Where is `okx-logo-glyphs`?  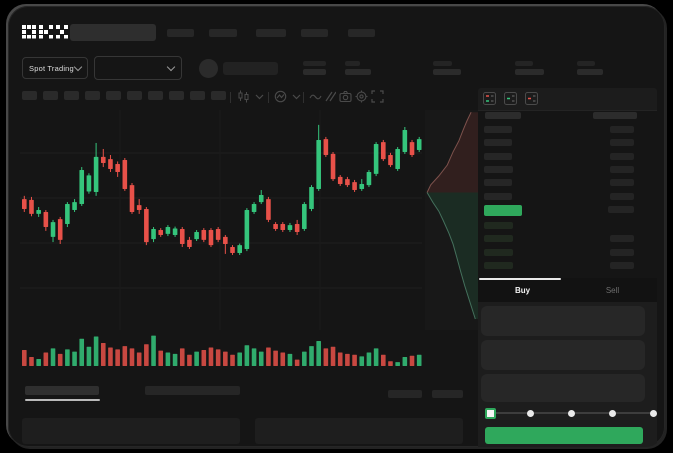 okx-logo-glyphs is located at coordinates (45, 32).